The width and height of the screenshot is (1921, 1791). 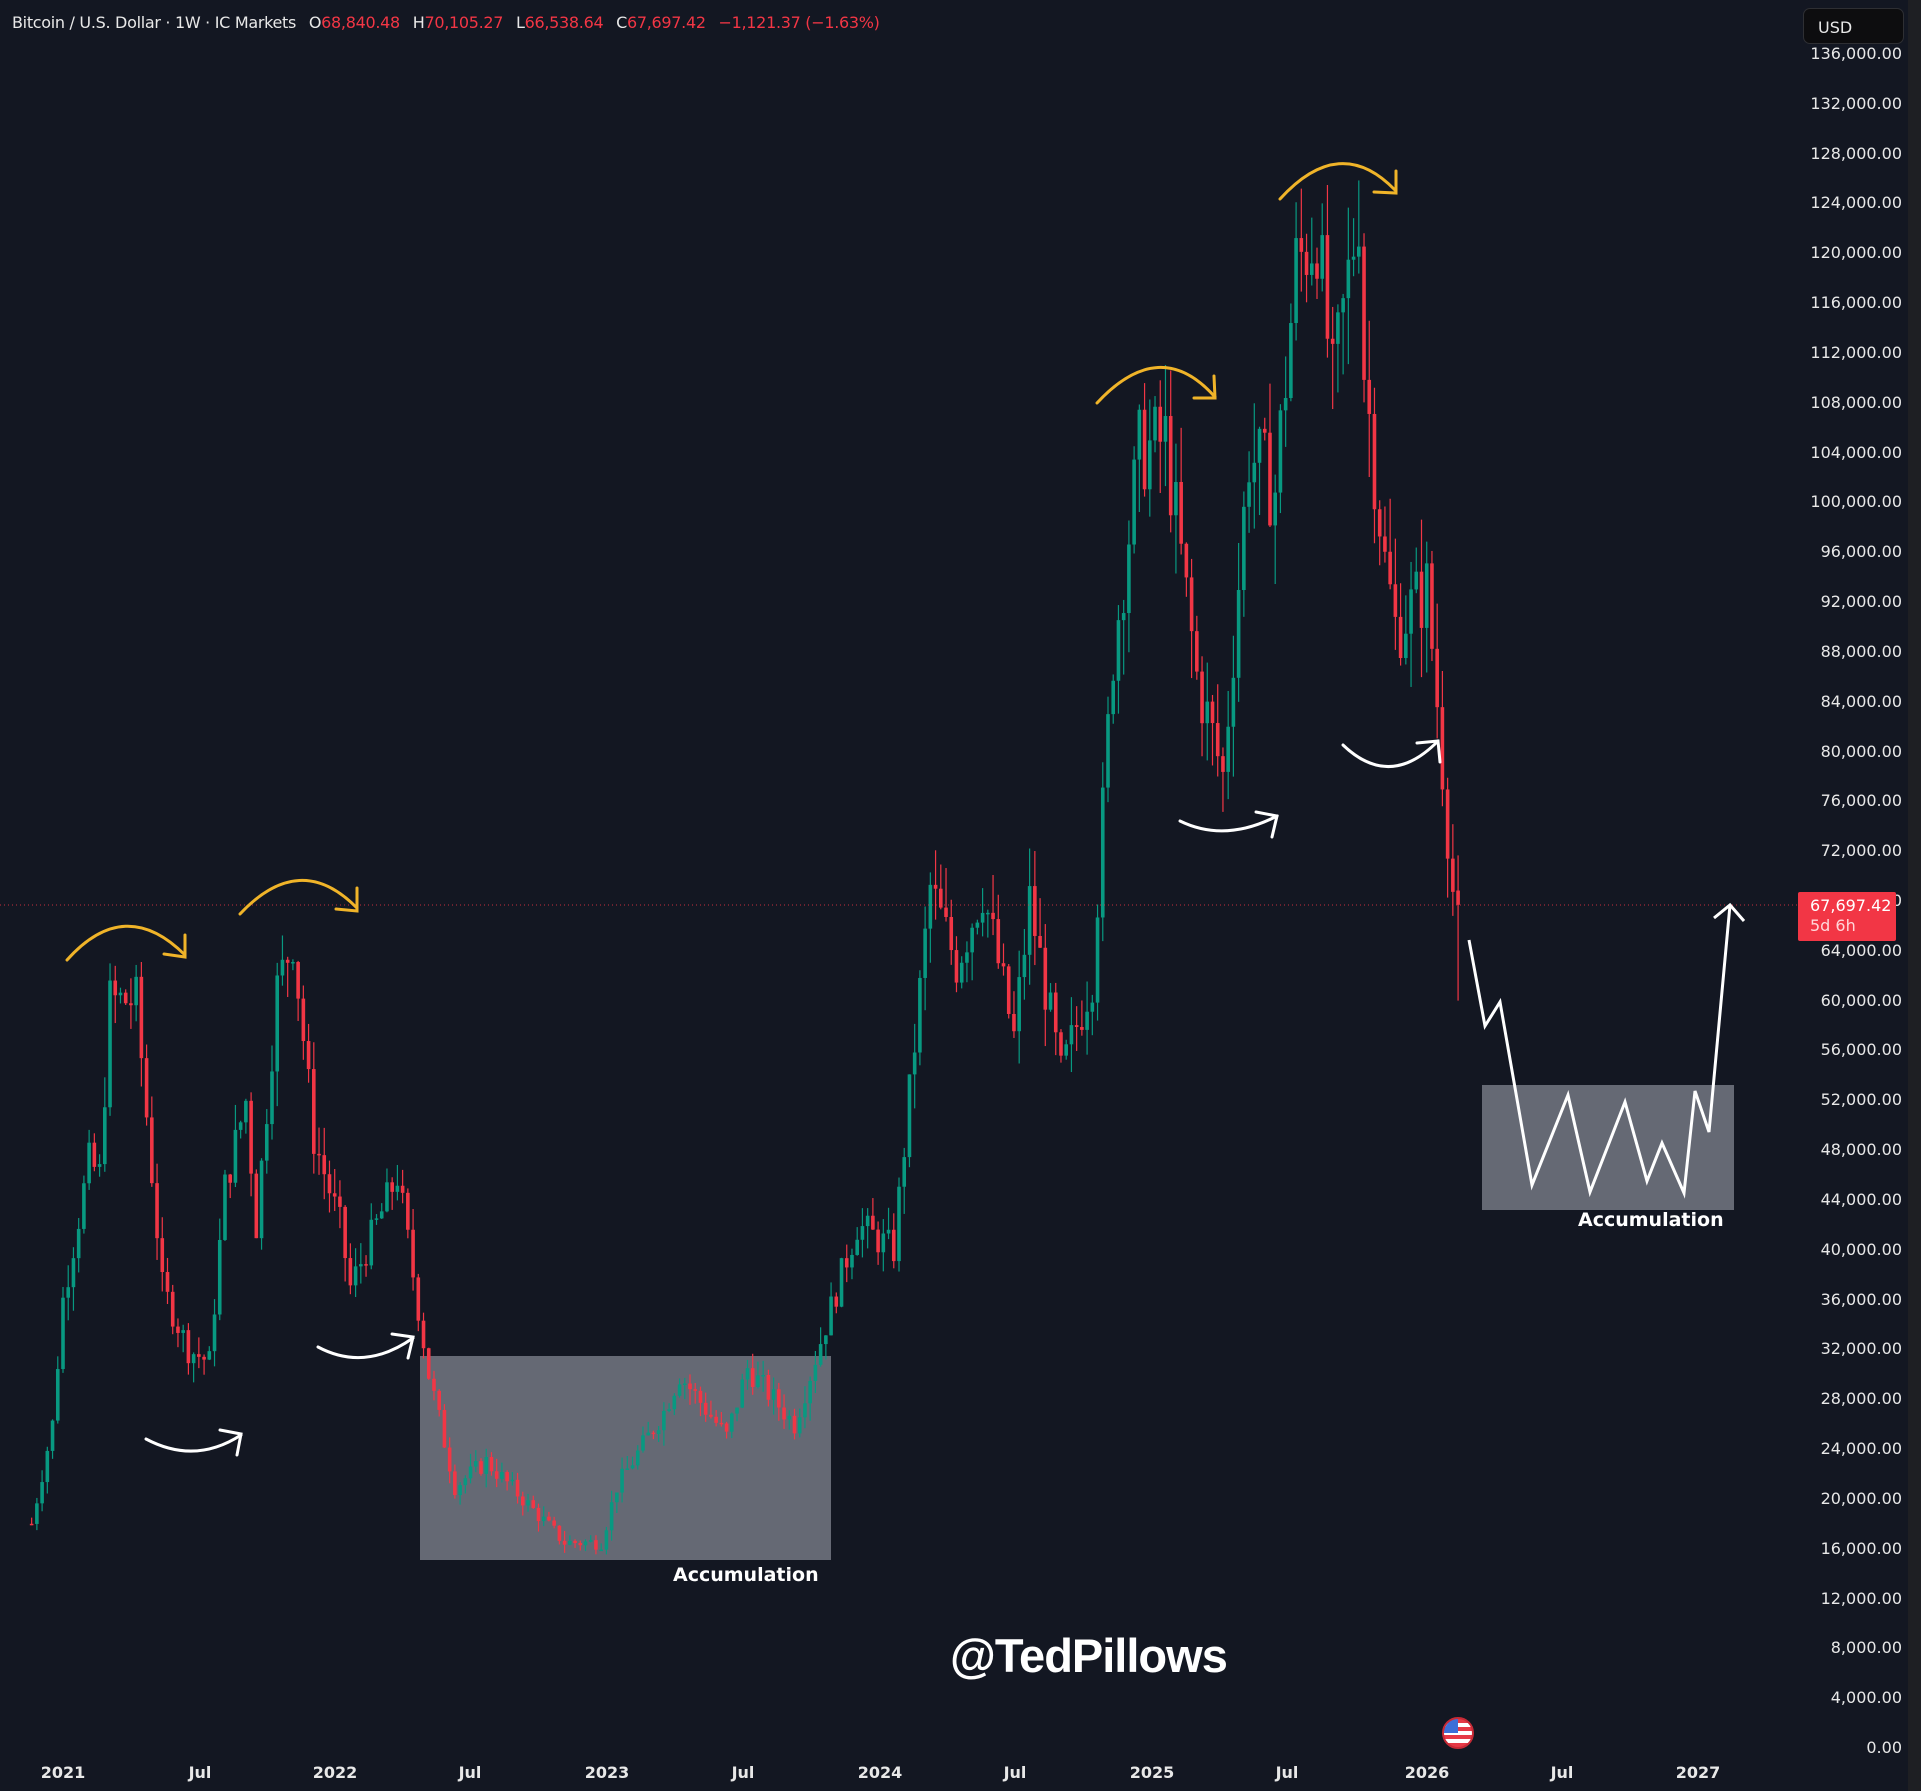 I want to click on price-axis-tick: 40,000.00, so click(x=1861, y=1249).